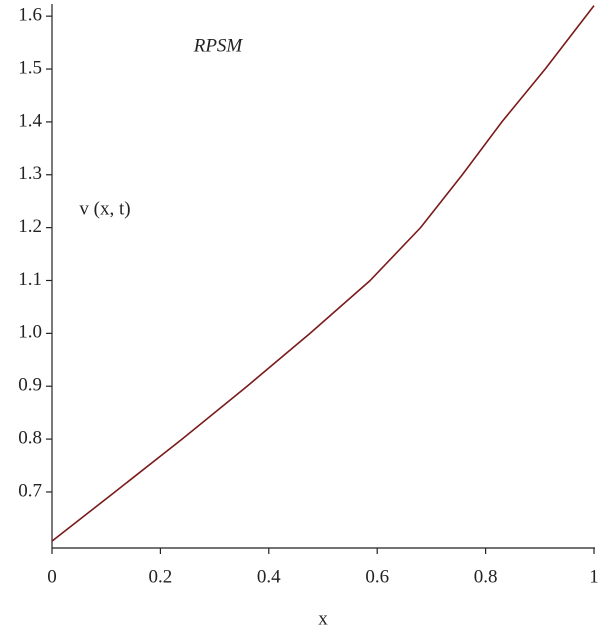  What do you see at coordinates (30, 120) in the screenshot?
I see `y-tick-label: 1.4` at bounding box center [30, 120].